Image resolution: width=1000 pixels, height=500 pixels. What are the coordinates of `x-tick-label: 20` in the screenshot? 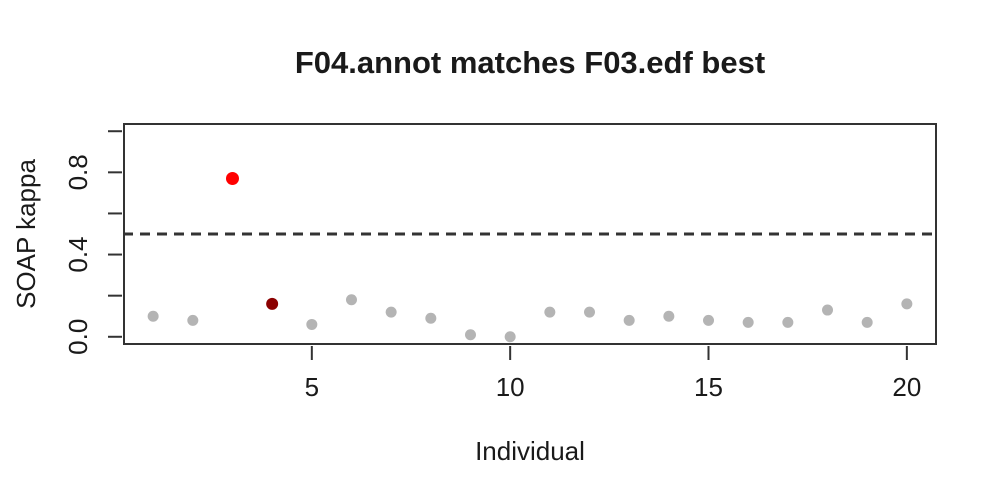 It's located at (906, 387).